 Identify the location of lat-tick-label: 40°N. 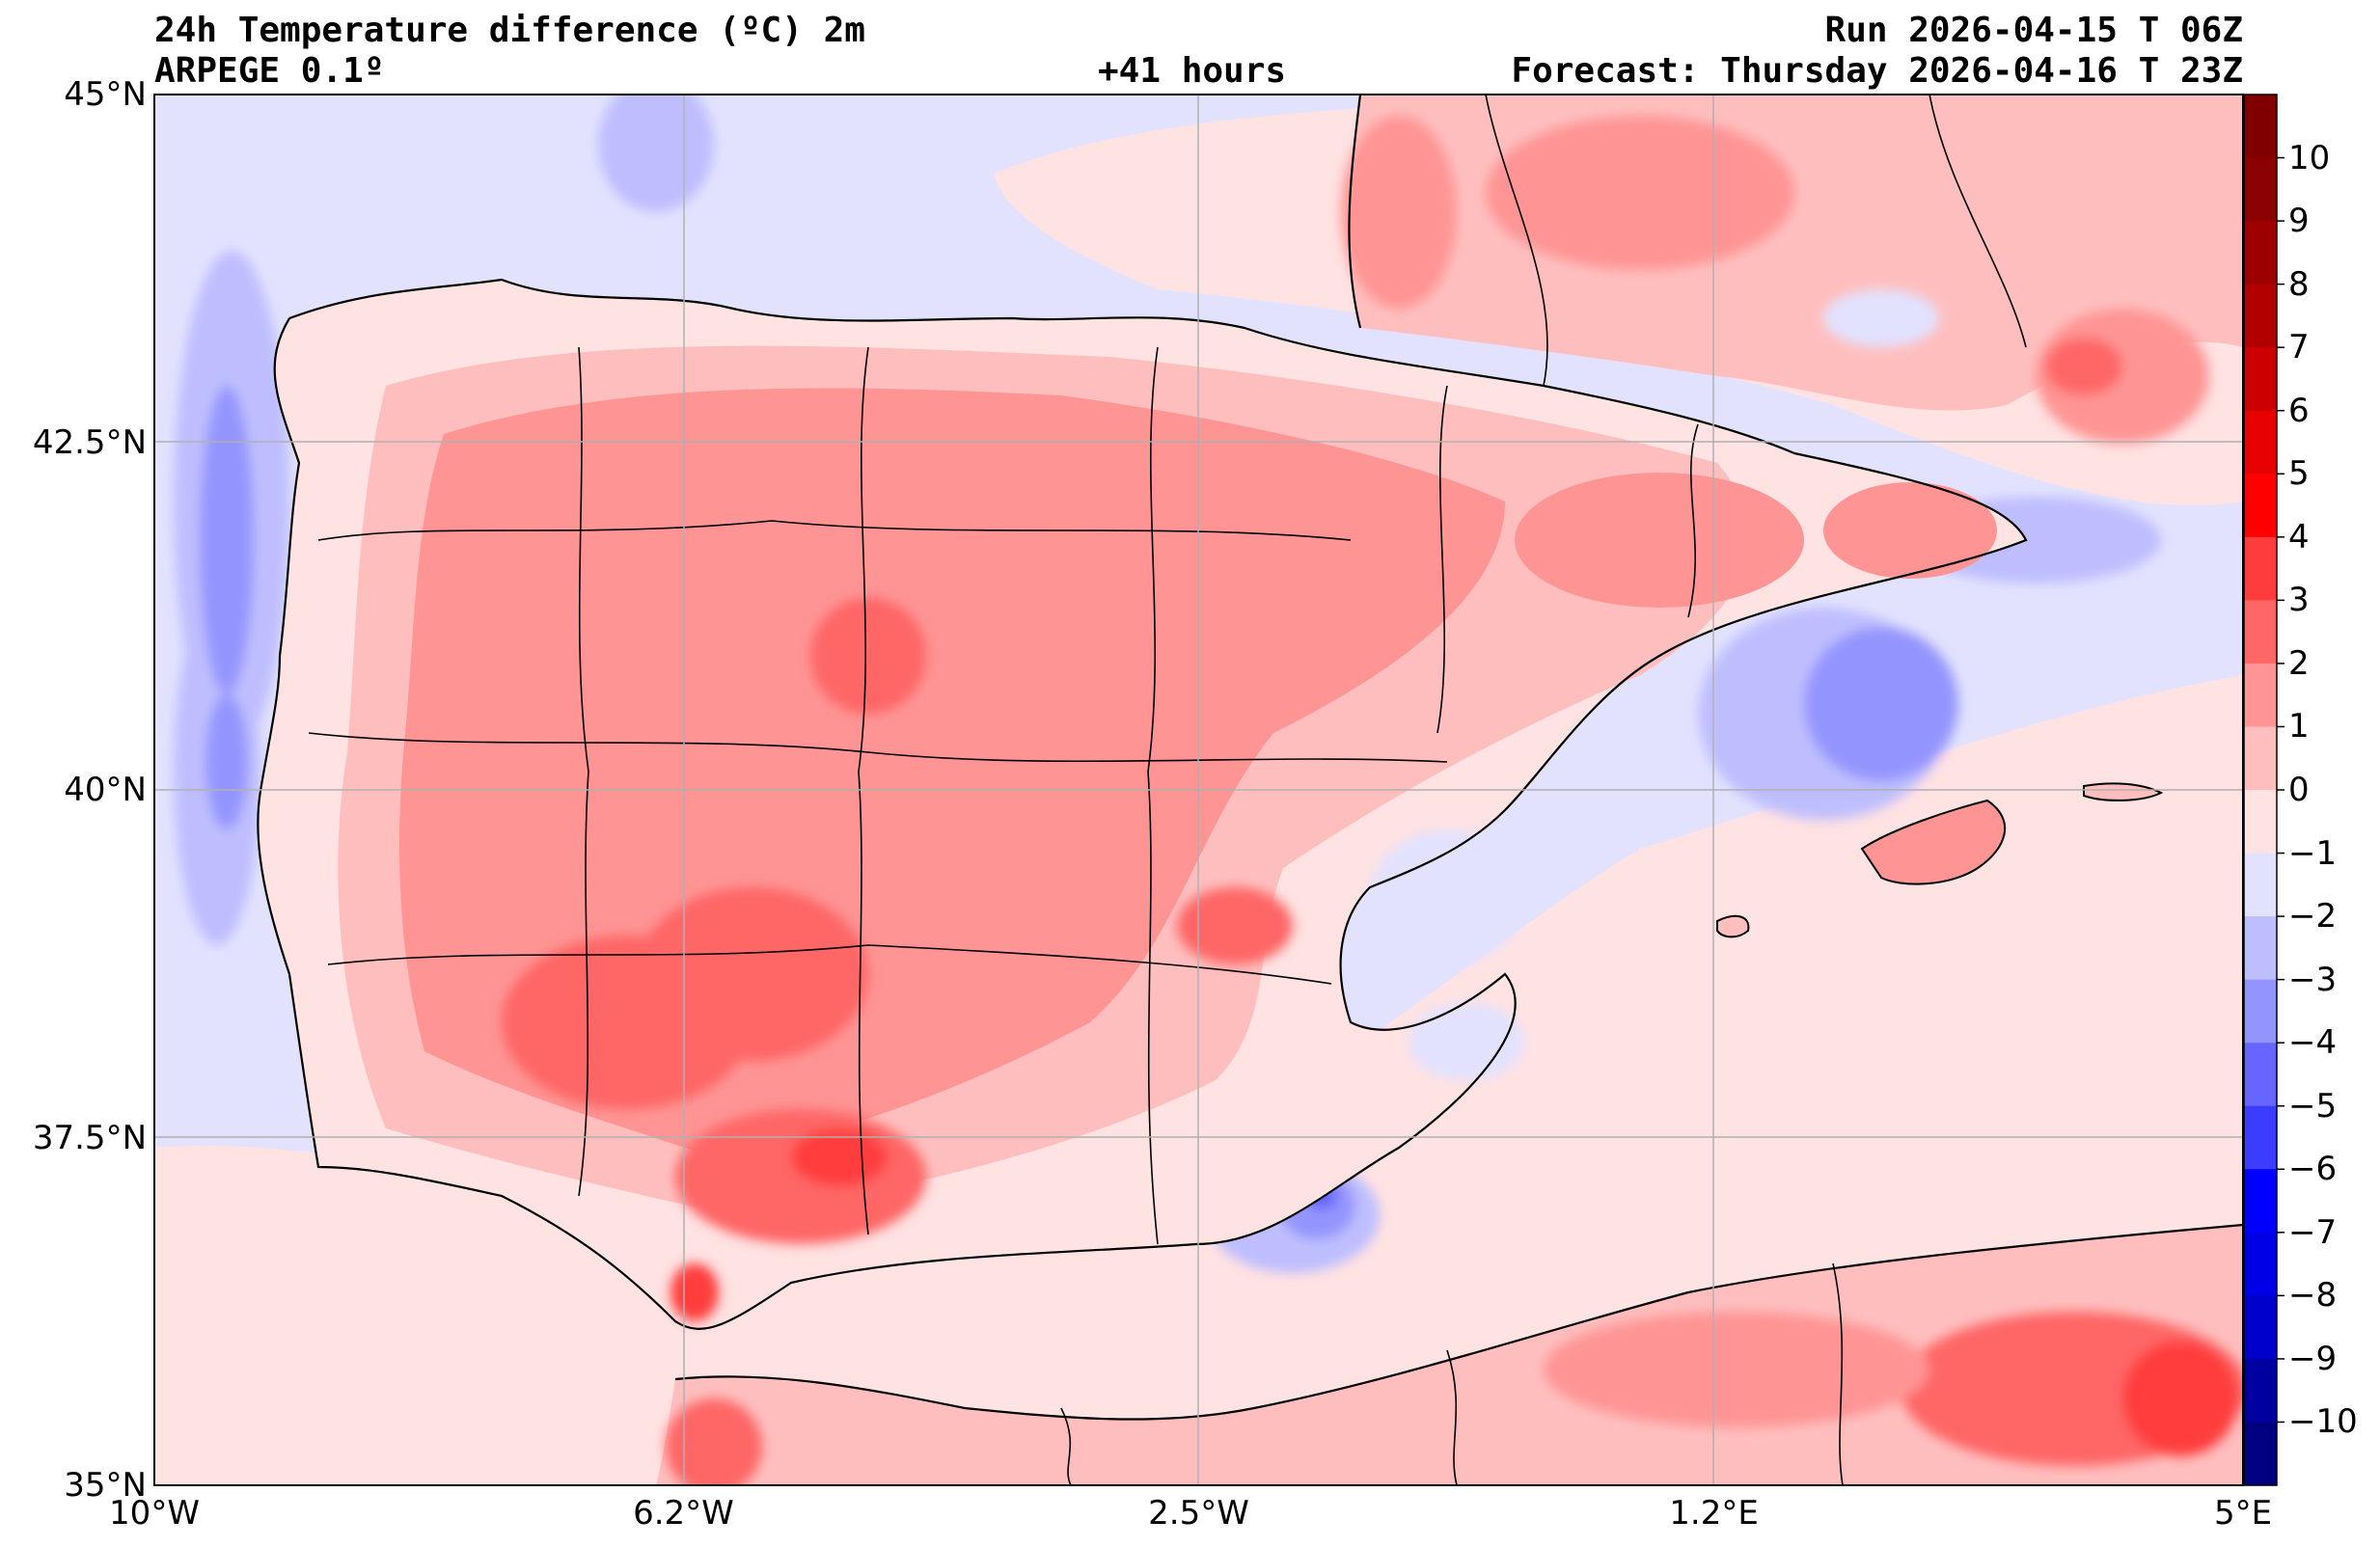
(106, 790).